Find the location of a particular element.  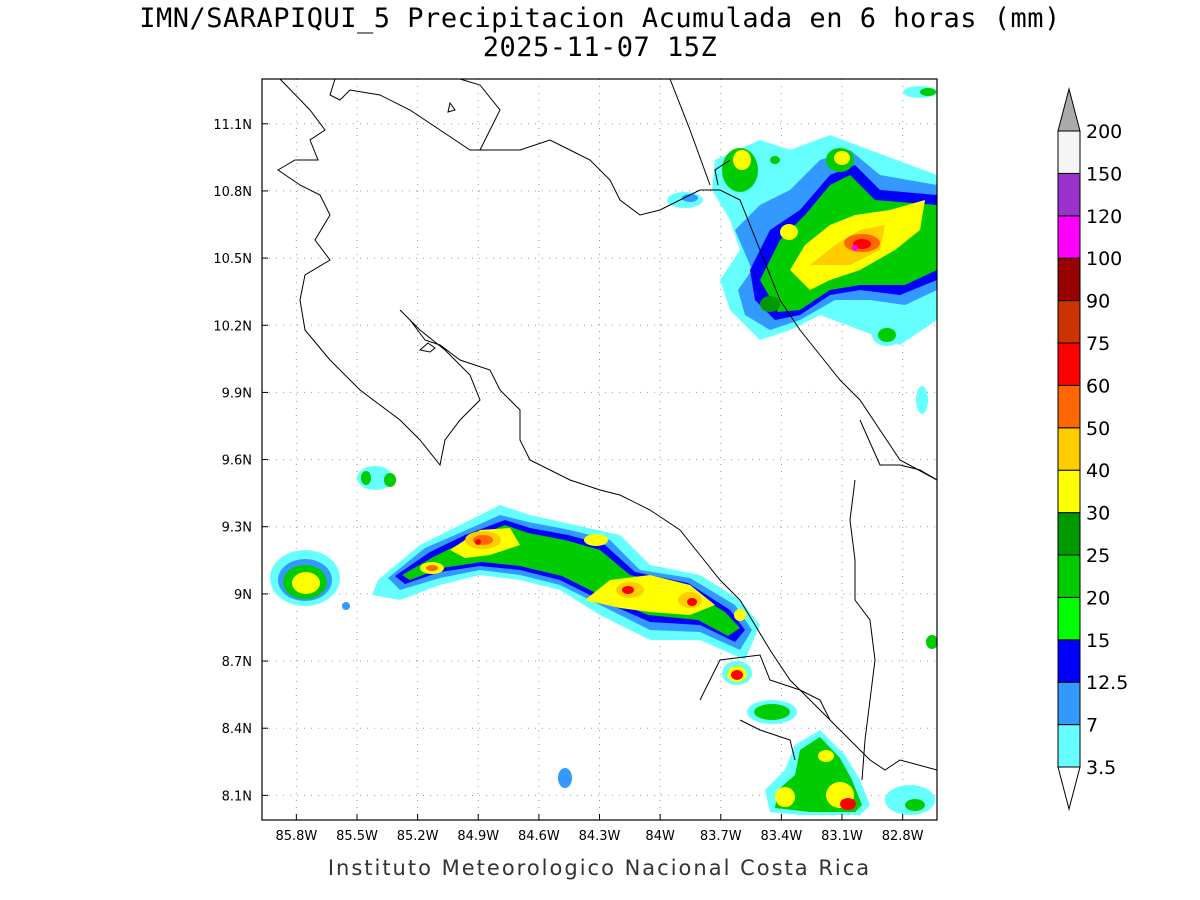

x-tick-label: 84W is located at coordinates (660, 836).